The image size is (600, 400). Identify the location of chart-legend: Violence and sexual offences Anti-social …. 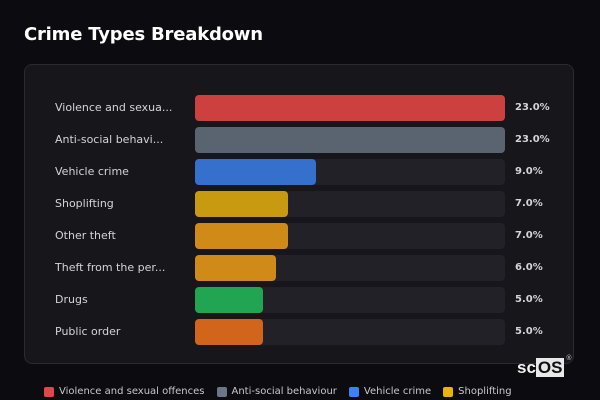
(278, 391).